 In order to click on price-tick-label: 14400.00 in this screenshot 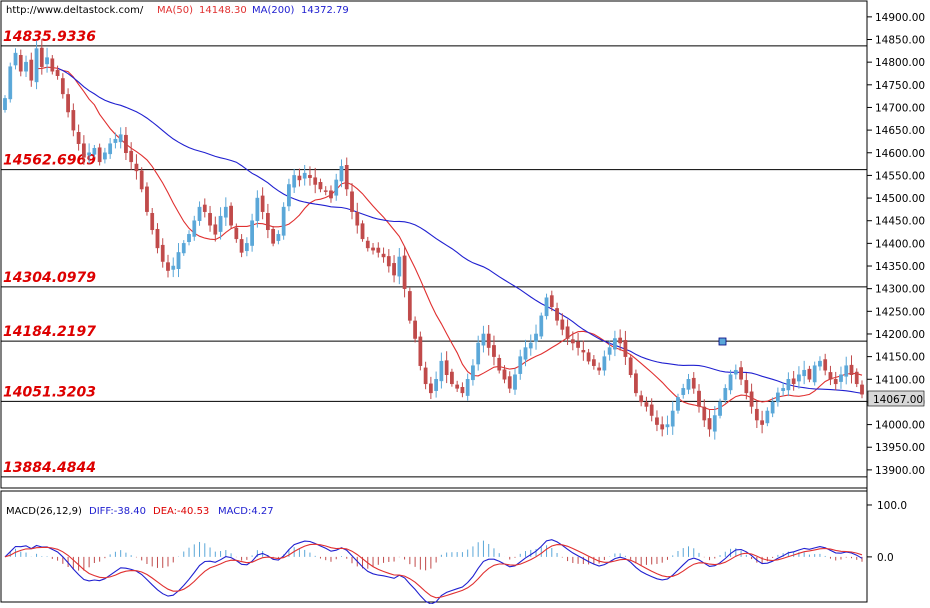, I will do `click(900, 244)`.